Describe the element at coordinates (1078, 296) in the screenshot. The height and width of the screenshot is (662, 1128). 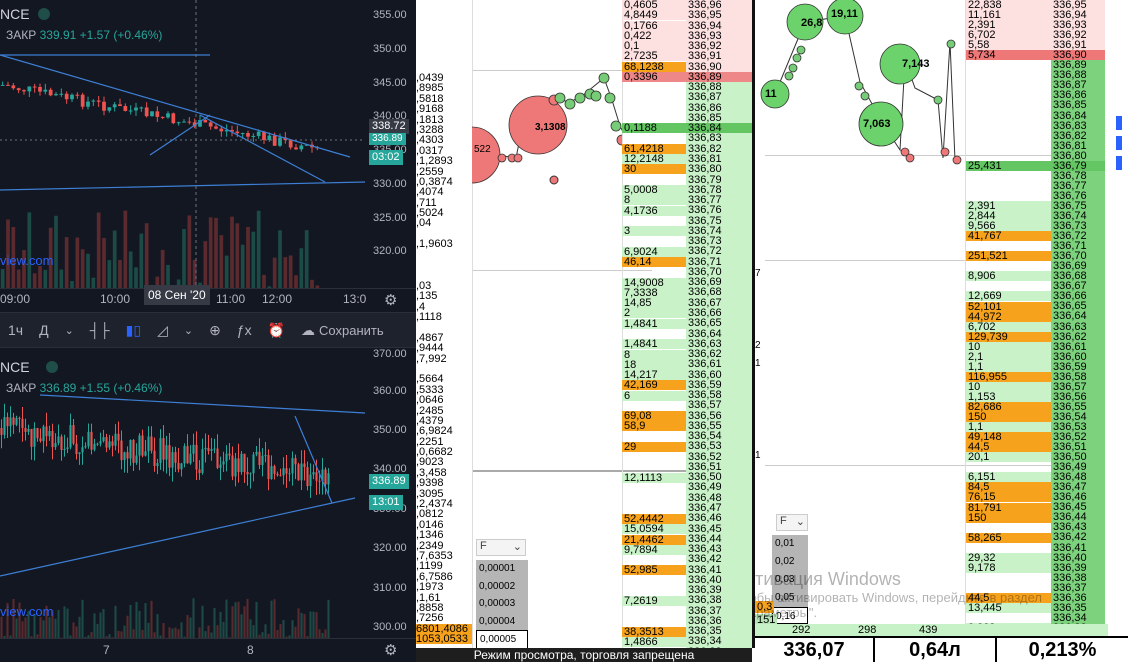
I see `price-cell: 336,66` at that location.